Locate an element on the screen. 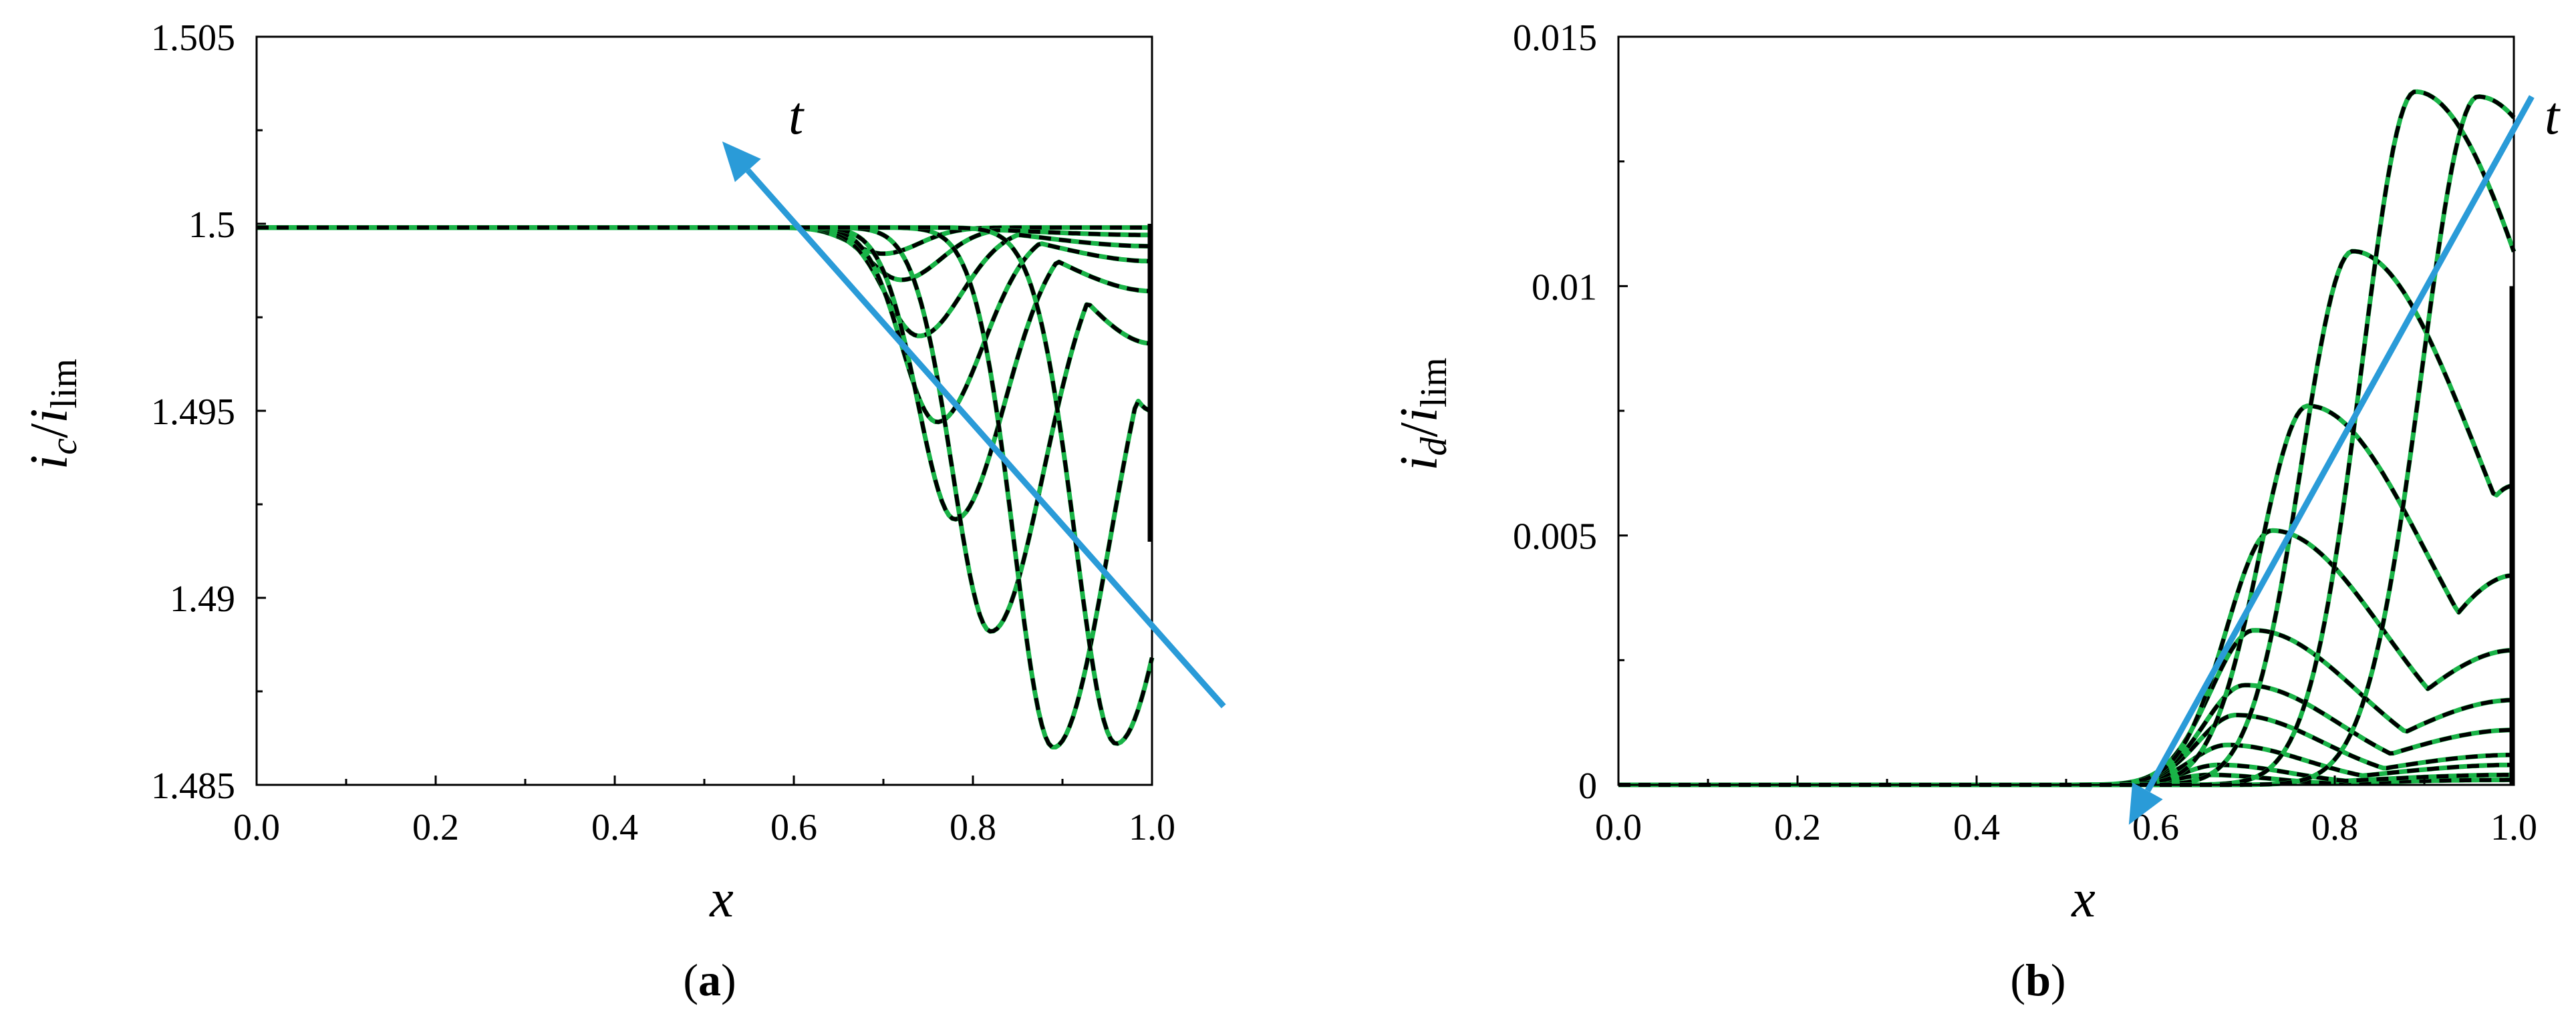  panel-b-xlabel: x is located at coordinates (2083, 899).